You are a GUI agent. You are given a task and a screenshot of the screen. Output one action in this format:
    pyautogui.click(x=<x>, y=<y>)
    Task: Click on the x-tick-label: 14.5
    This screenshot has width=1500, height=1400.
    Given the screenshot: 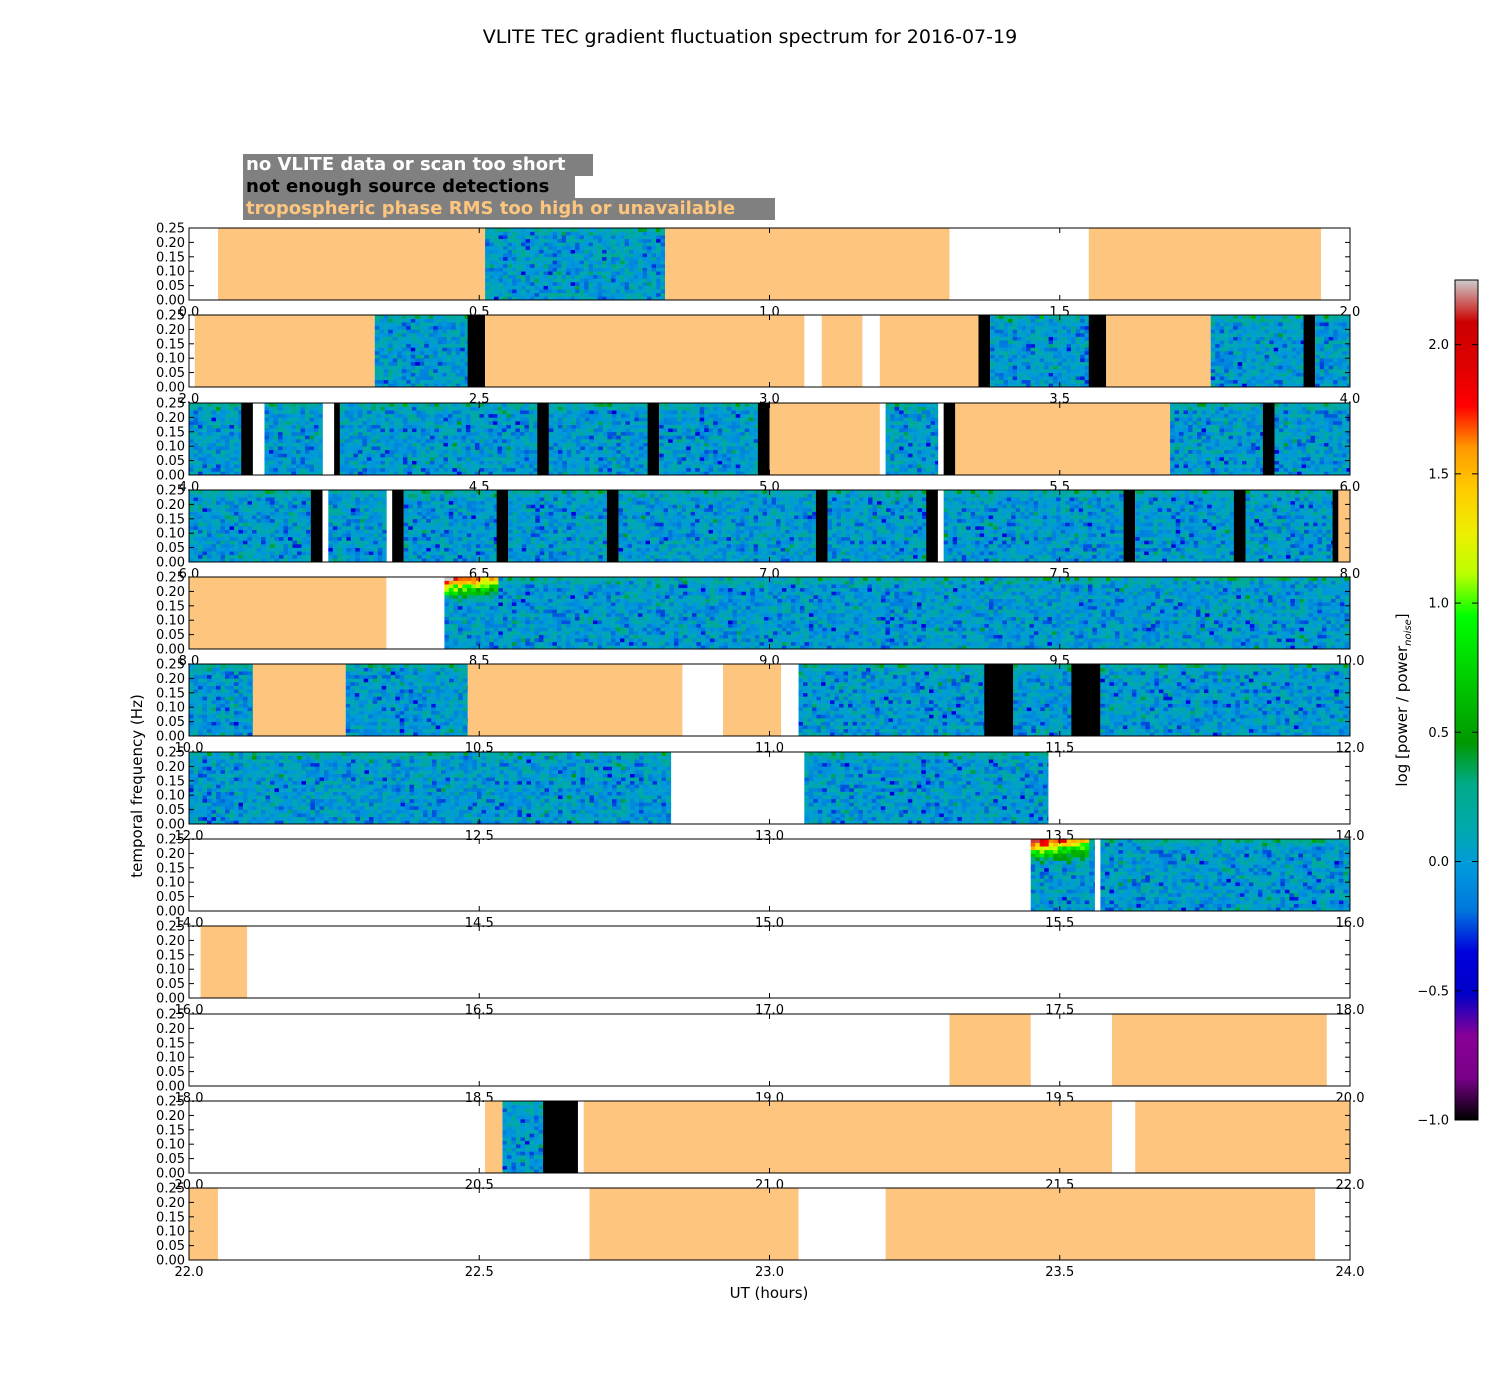 What is the action you would take?
    pyautogui.click(x=479, y=923)
    